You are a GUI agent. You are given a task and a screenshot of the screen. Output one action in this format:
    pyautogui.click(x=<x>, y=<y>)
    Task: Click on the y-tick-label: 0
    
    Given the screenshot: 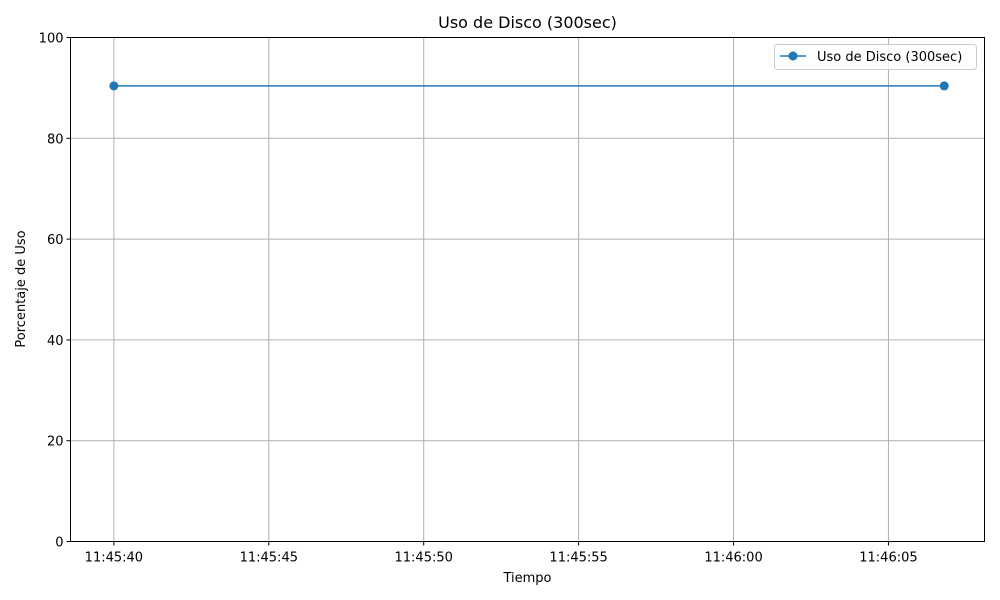 What is the action you would take?
    pyautogui.click(x=59, y=543)
    